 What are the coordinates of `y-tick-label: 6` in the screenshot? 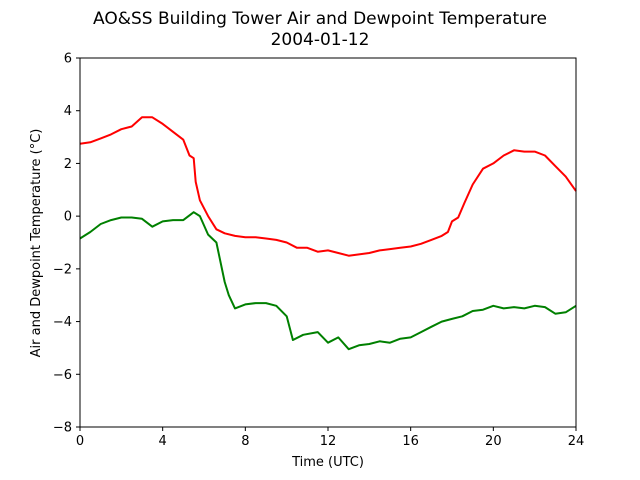 It's located at (68, 59).